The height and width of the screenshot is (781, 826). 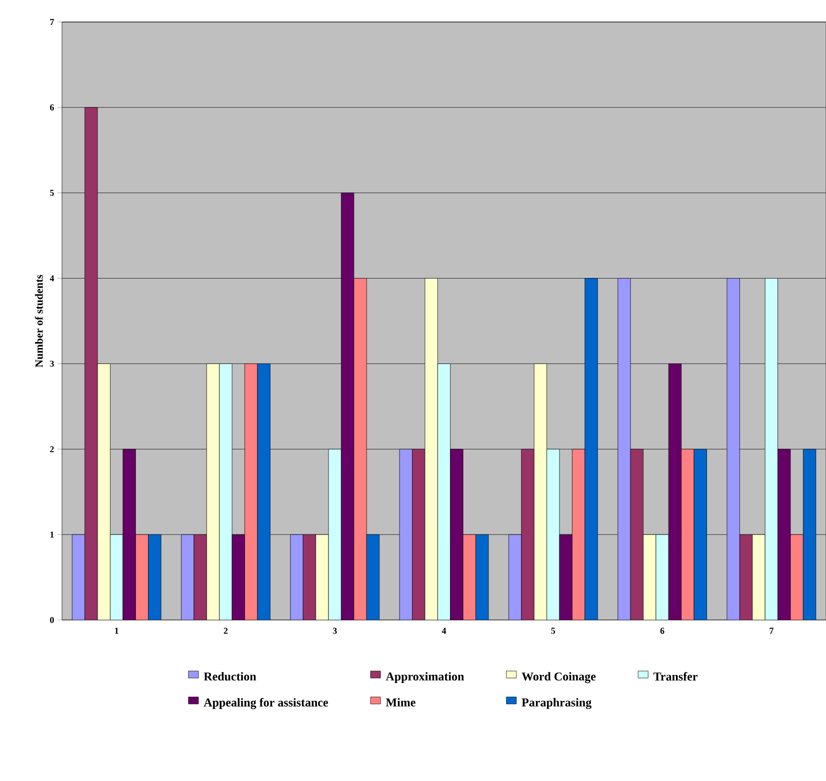 What do you see at coordinates (553, 631) in the screenshot?
I see `x-tick-label: 5` at bounding box center [553, 631].